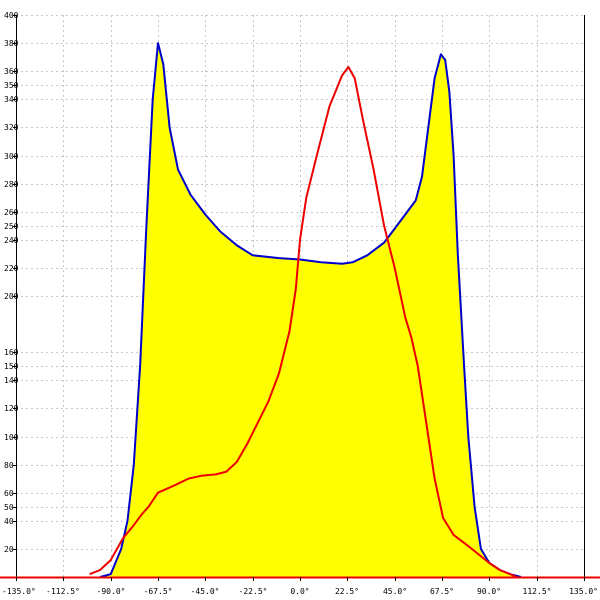 The height and width of the screenshot is (600, 600). I want to click on x-tick-label: -67.5°, so click(158, 591).